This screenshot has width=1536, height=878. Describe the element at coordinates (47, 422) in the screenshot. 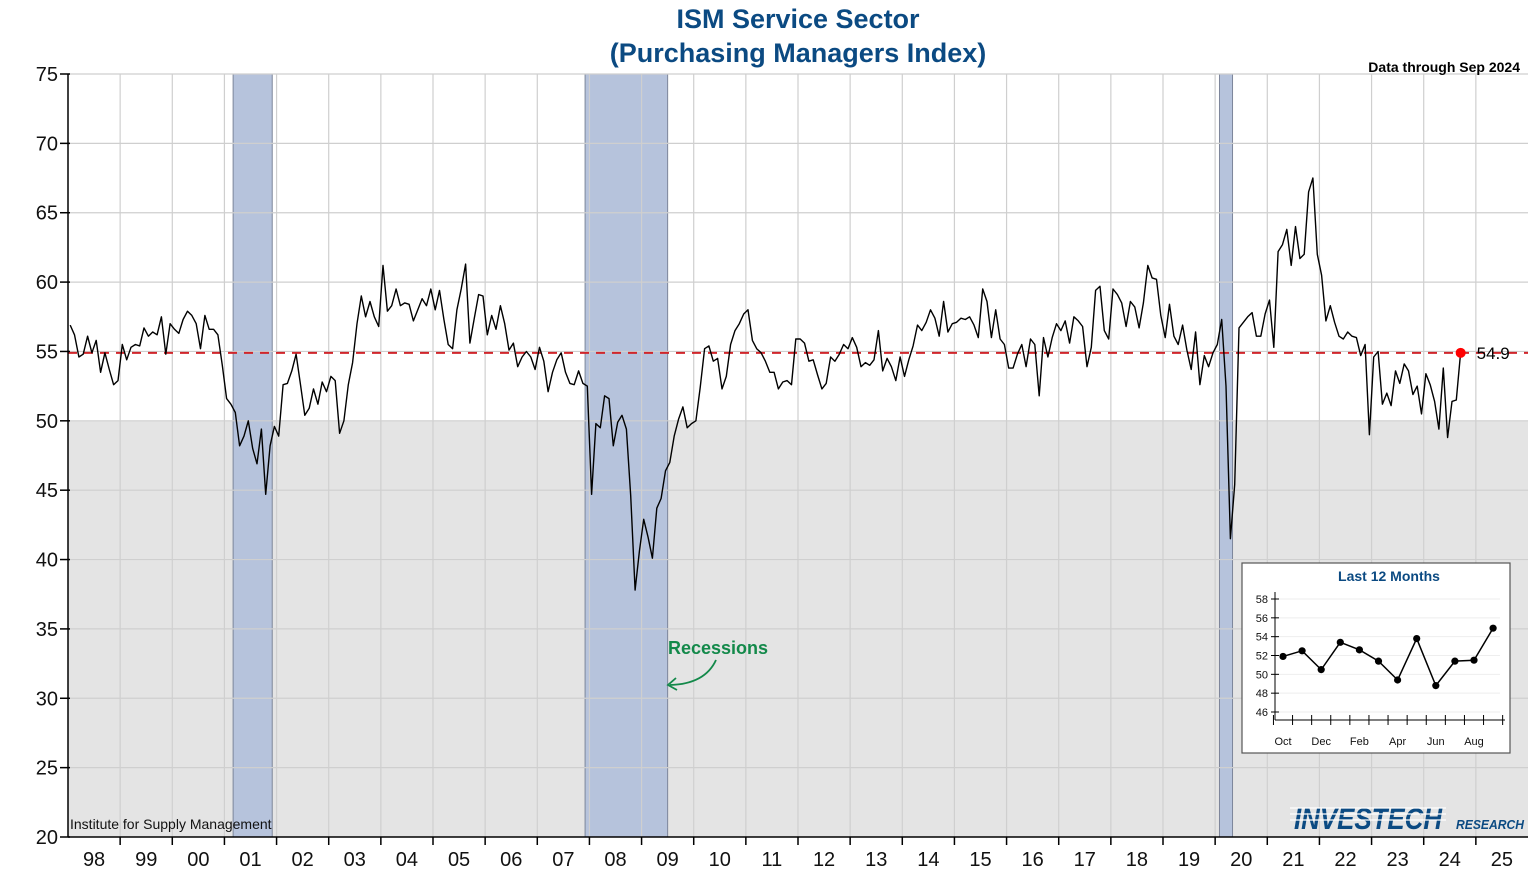

I see `y-tick-label: 50` at that location.